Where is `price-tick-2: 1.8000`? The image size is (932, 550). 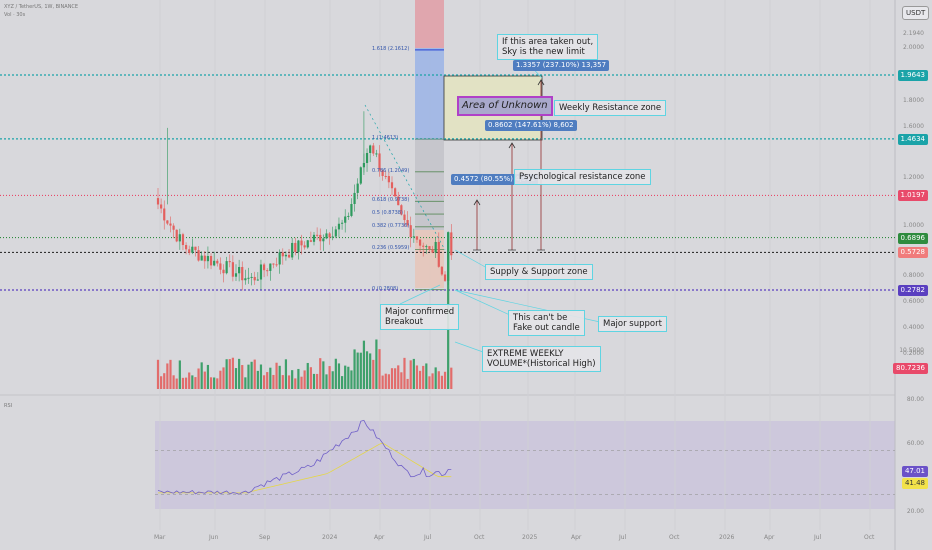 price-tick-2: 1.8000 is located at coordinates (913, 100).